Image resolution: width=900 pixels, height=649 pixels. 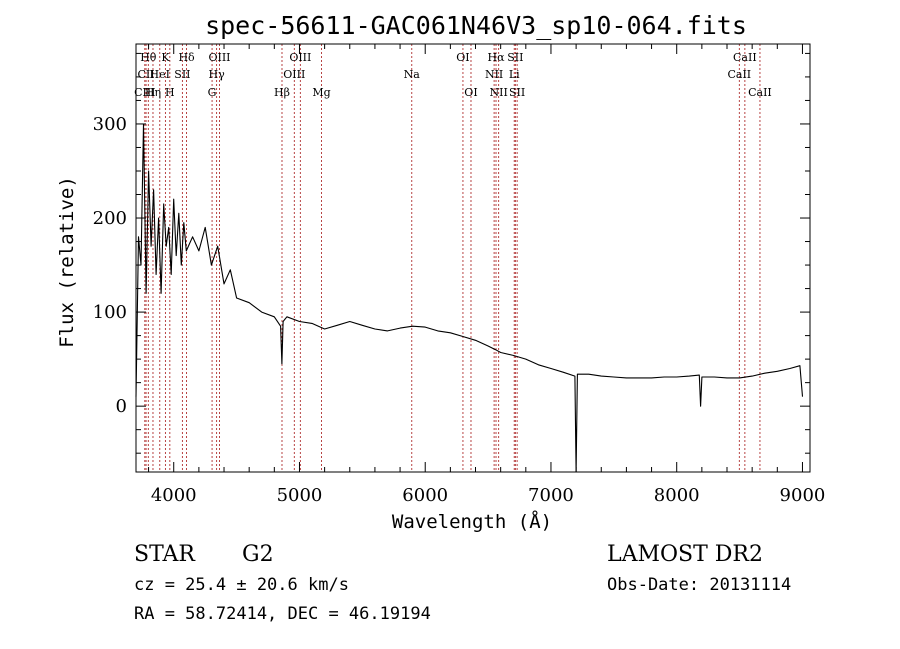 What do you see at coordinates (217, 74) in the screenshot?
I see `spectral-line-label: Hγ` at bounding box center [217, 74].